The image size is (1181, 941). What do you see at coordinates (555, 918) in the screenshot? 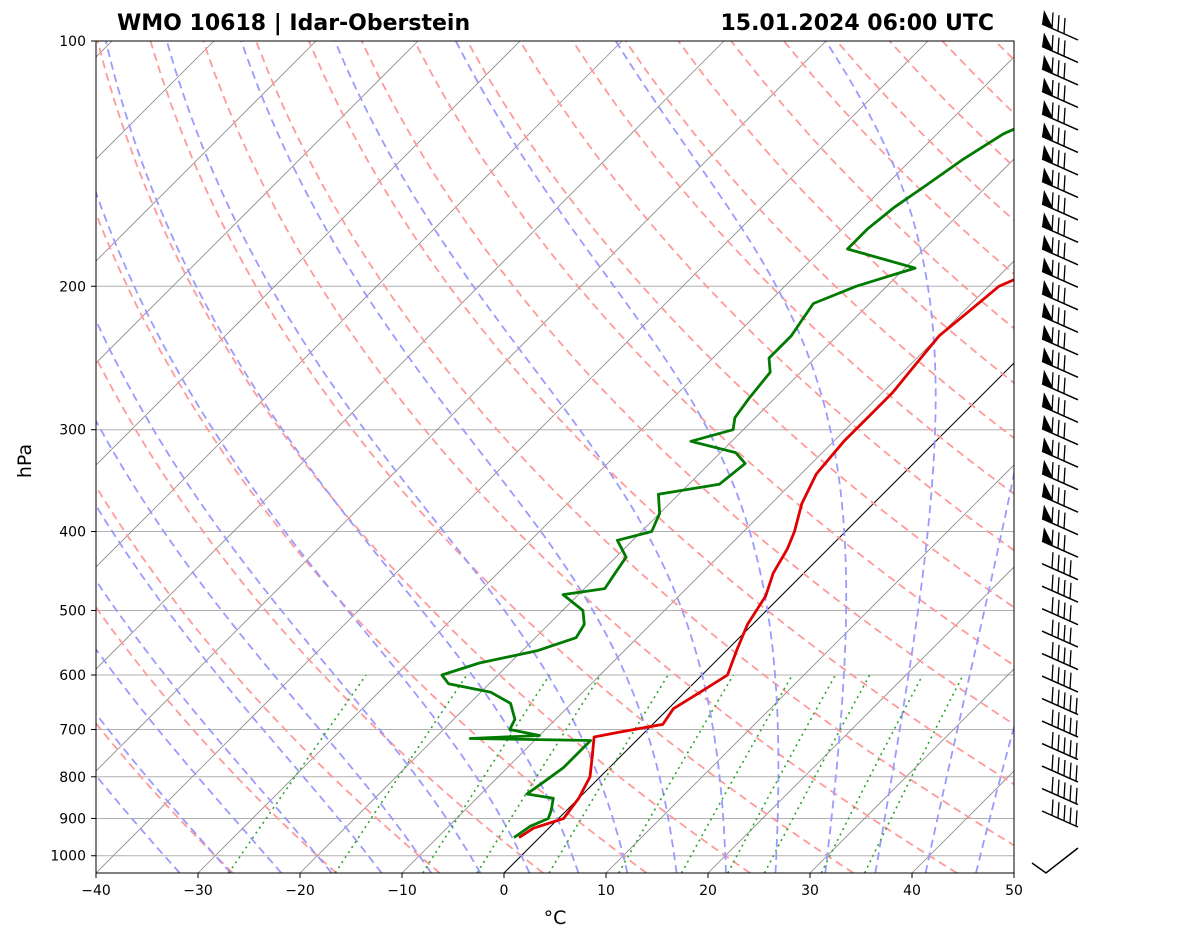
I see `x-axis-label: °C` at bounding box center [555, 918].